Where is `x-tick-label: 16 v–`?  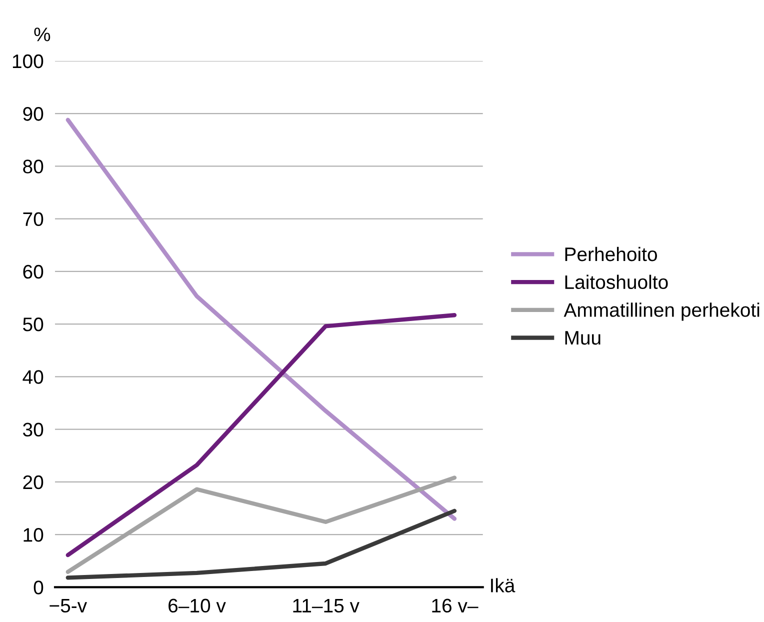
x-tick-label: 16 v– is located at coordinates (455, 605).